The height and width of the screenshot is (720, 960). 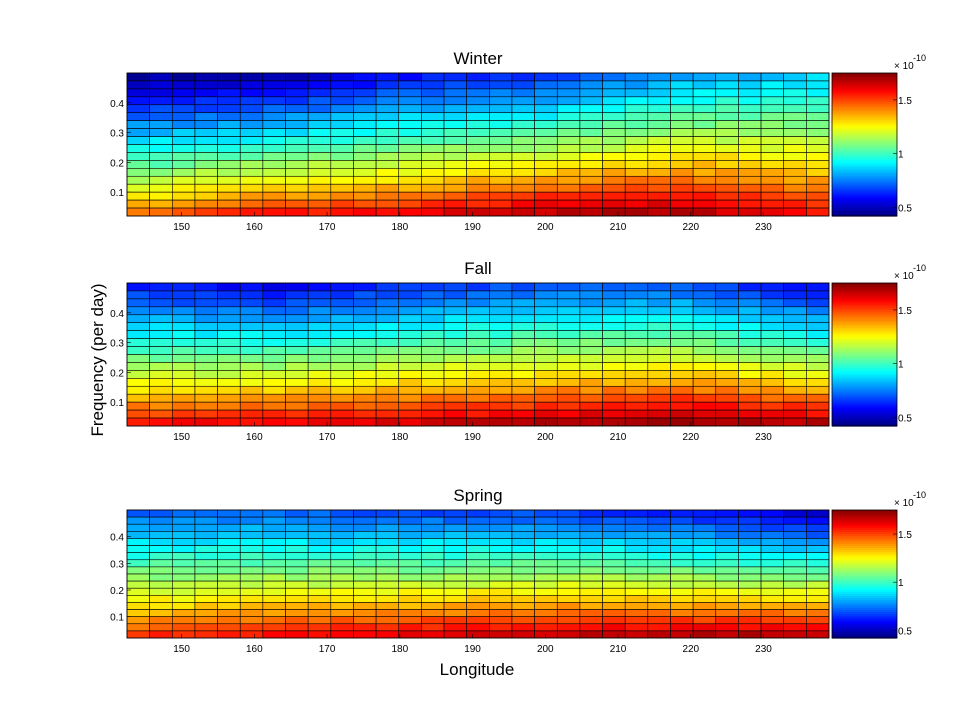 What do you see at coordinates (545, 227) in the screenshot?
I see `x-tick-label: 200` at bounding box center [545, 227].